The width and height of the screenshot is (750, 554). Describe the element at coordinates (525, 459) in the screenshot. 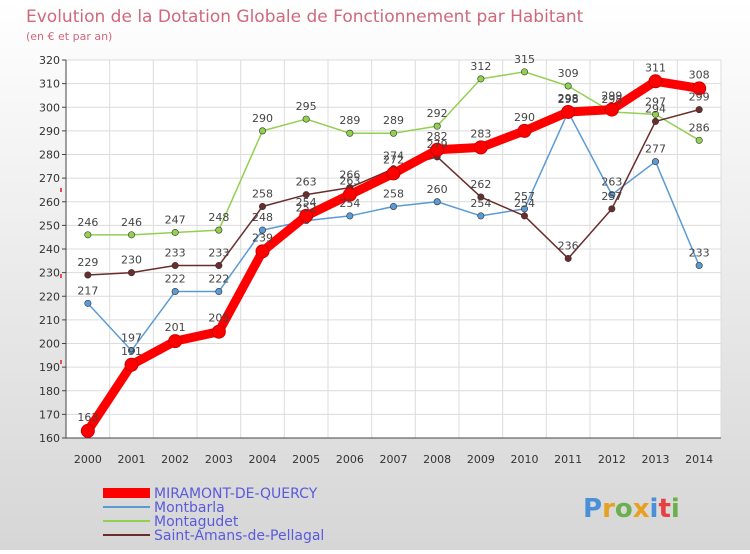

I see `x-tick-label: 2010` at that location.